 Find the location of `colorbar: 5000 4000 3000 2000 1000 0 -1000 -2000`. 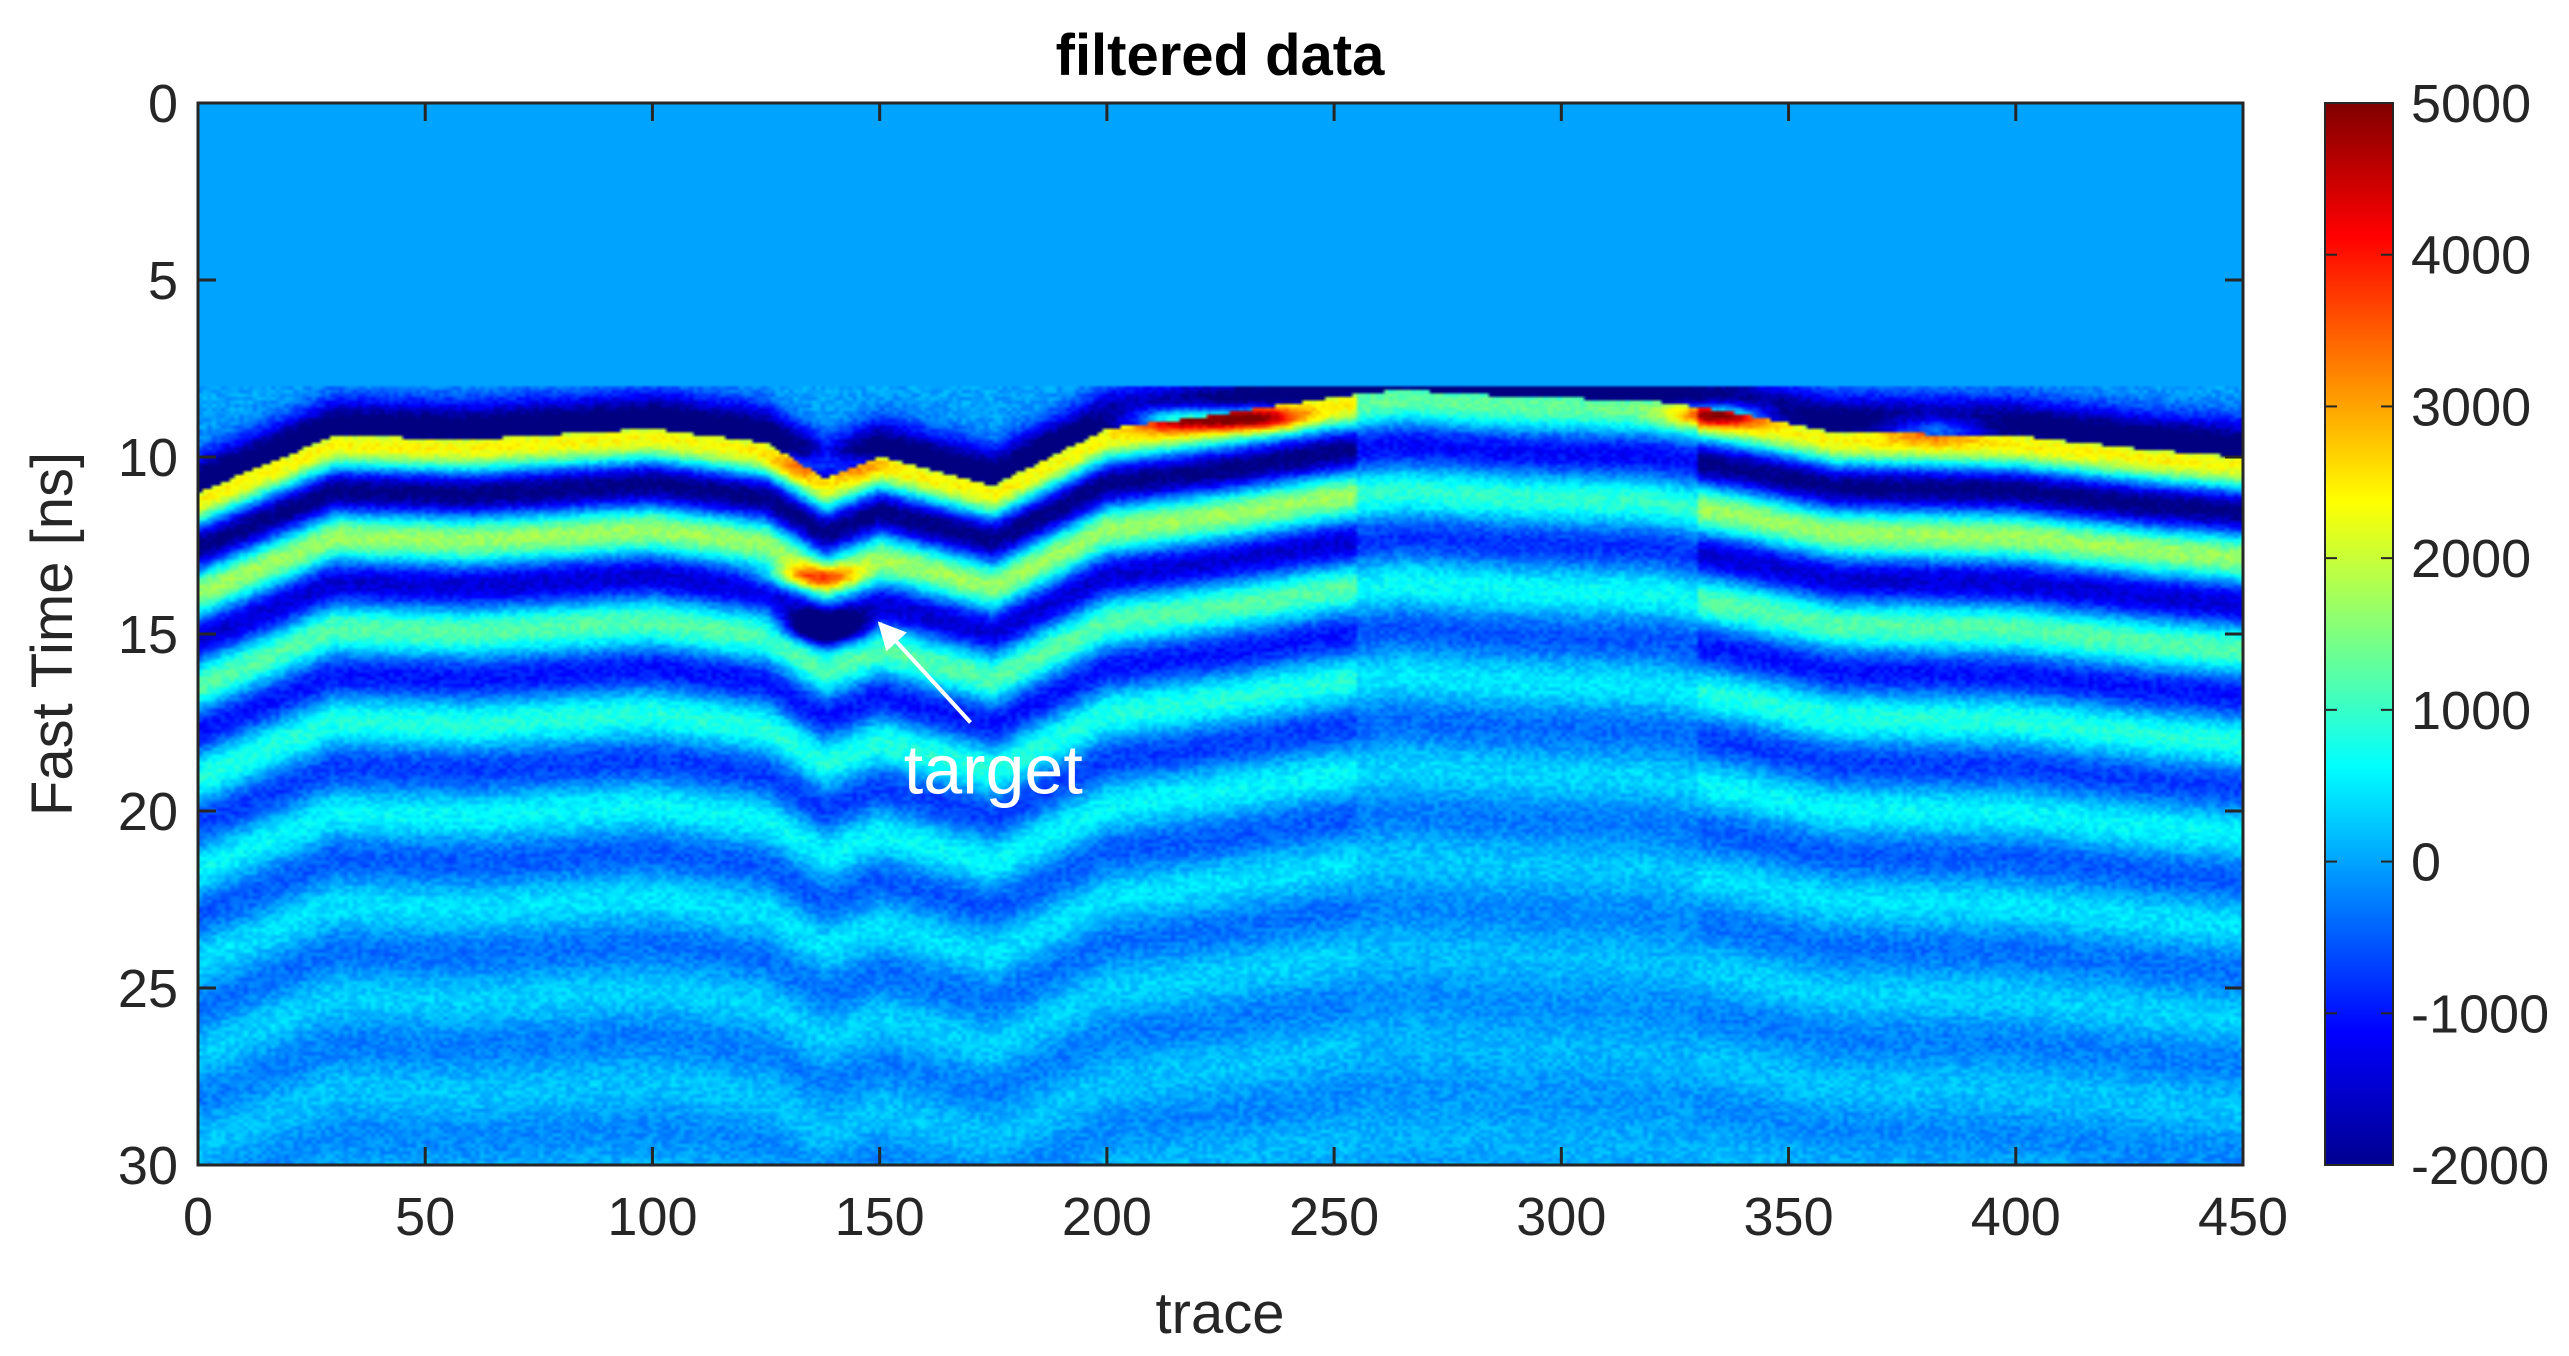

colorbar: 5000 4000 3000 2000 1000 0 -1000 -2000 is located at coordinates (2436, 635).